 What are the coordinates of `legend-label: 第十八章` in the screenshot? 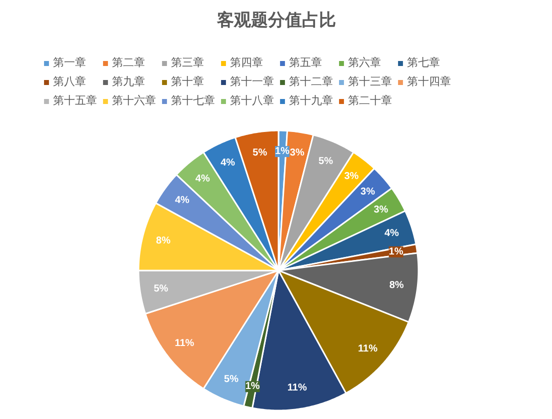 It's located at (252, 100).